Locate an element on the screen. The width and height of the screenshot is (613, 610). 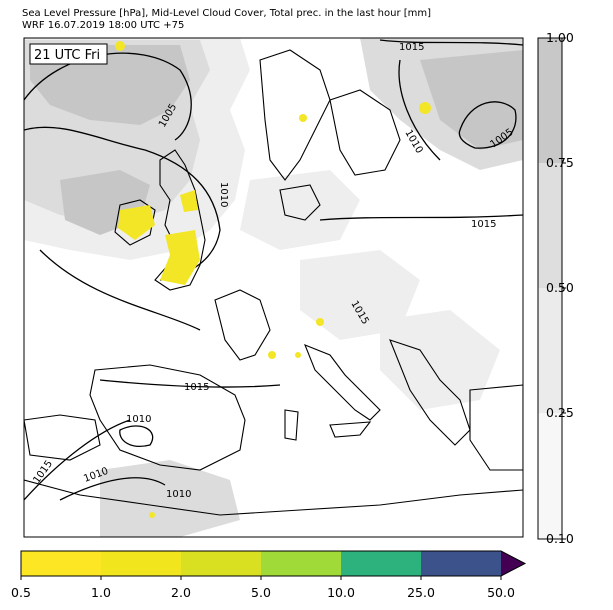
precip-finland is located at coordinates (425, 108).